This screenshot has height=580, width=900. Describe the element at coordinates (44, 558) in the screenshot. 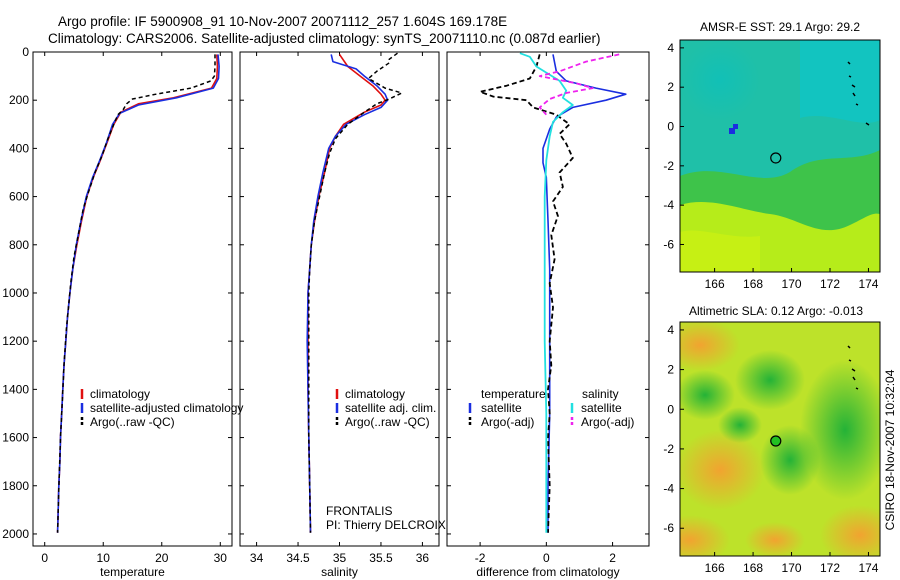

I see `temperature-x-tick-label: 0` at that location.